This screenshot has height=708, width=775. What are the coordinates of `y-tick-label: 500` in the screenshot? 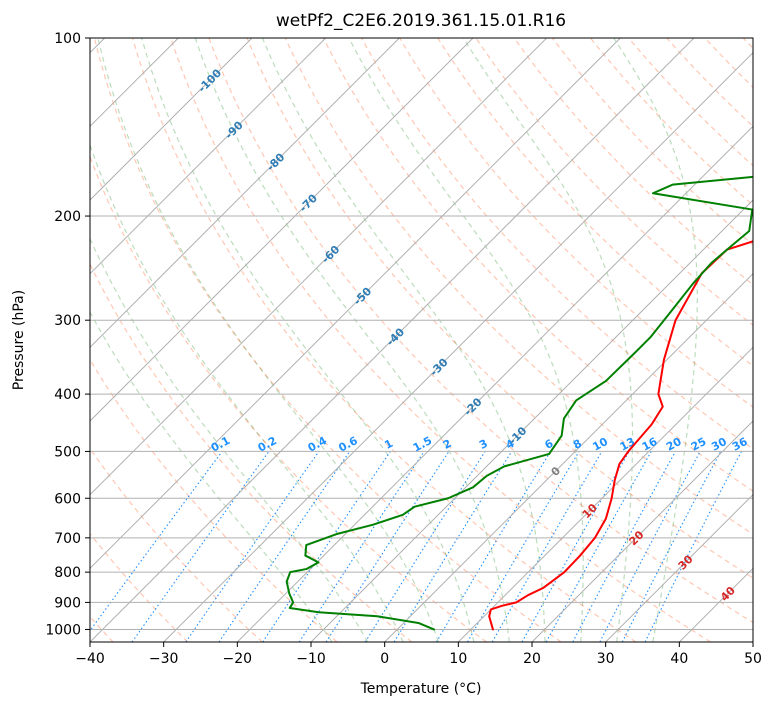 It's located at (67, 452).